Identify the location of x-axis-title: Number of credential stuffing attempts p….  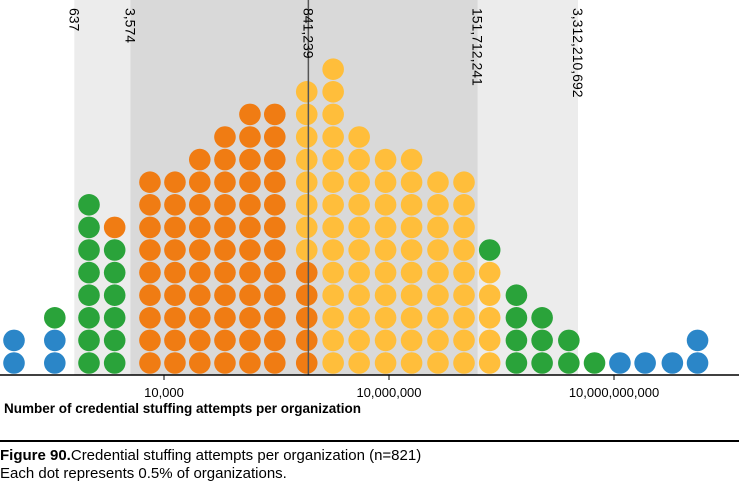
(183, 408).